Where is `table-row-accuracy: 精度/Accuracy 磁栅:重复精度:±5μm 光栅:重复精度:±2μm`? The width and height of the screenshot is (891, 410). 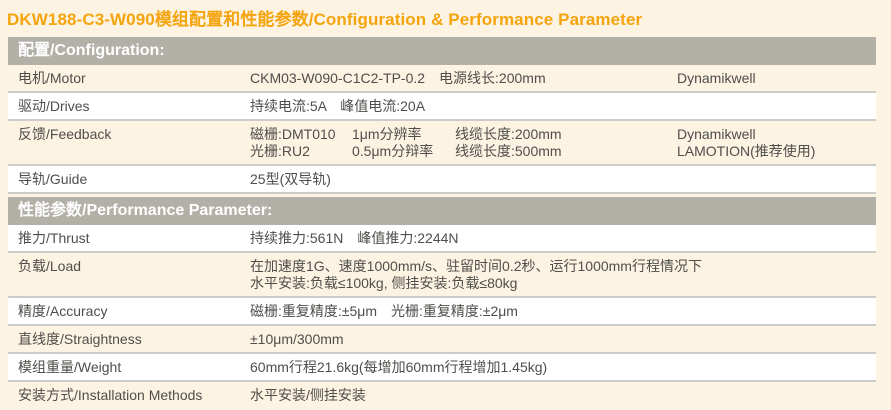 table-row-accuracy: 精度/Accuracy 磁栅:重复精度:±5μm 光栅:重复精度:±2μm is located at coordinates (442, 312).